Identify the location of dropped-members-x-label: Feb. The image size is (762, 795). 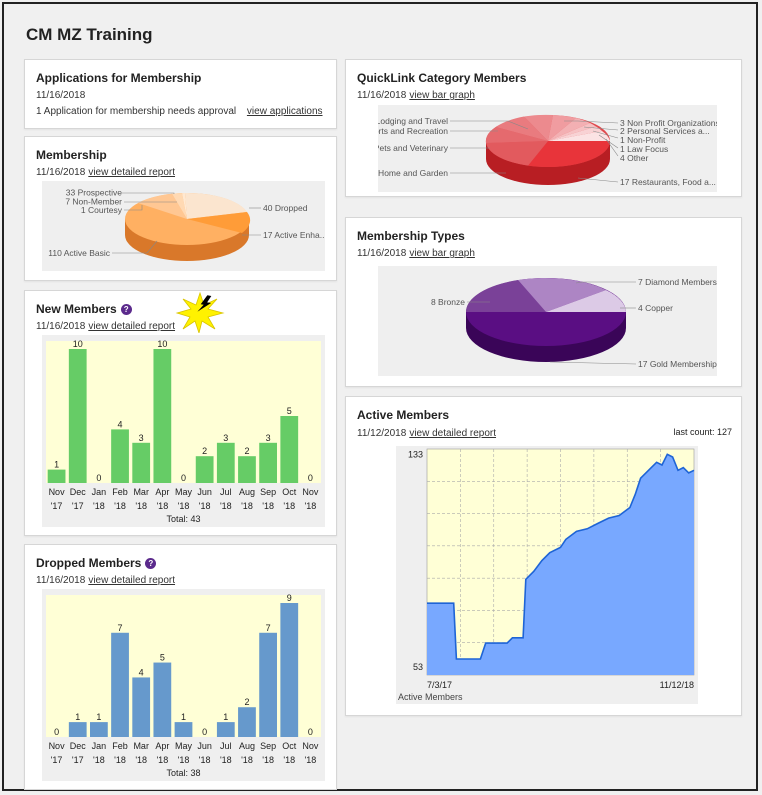
(120, 746).